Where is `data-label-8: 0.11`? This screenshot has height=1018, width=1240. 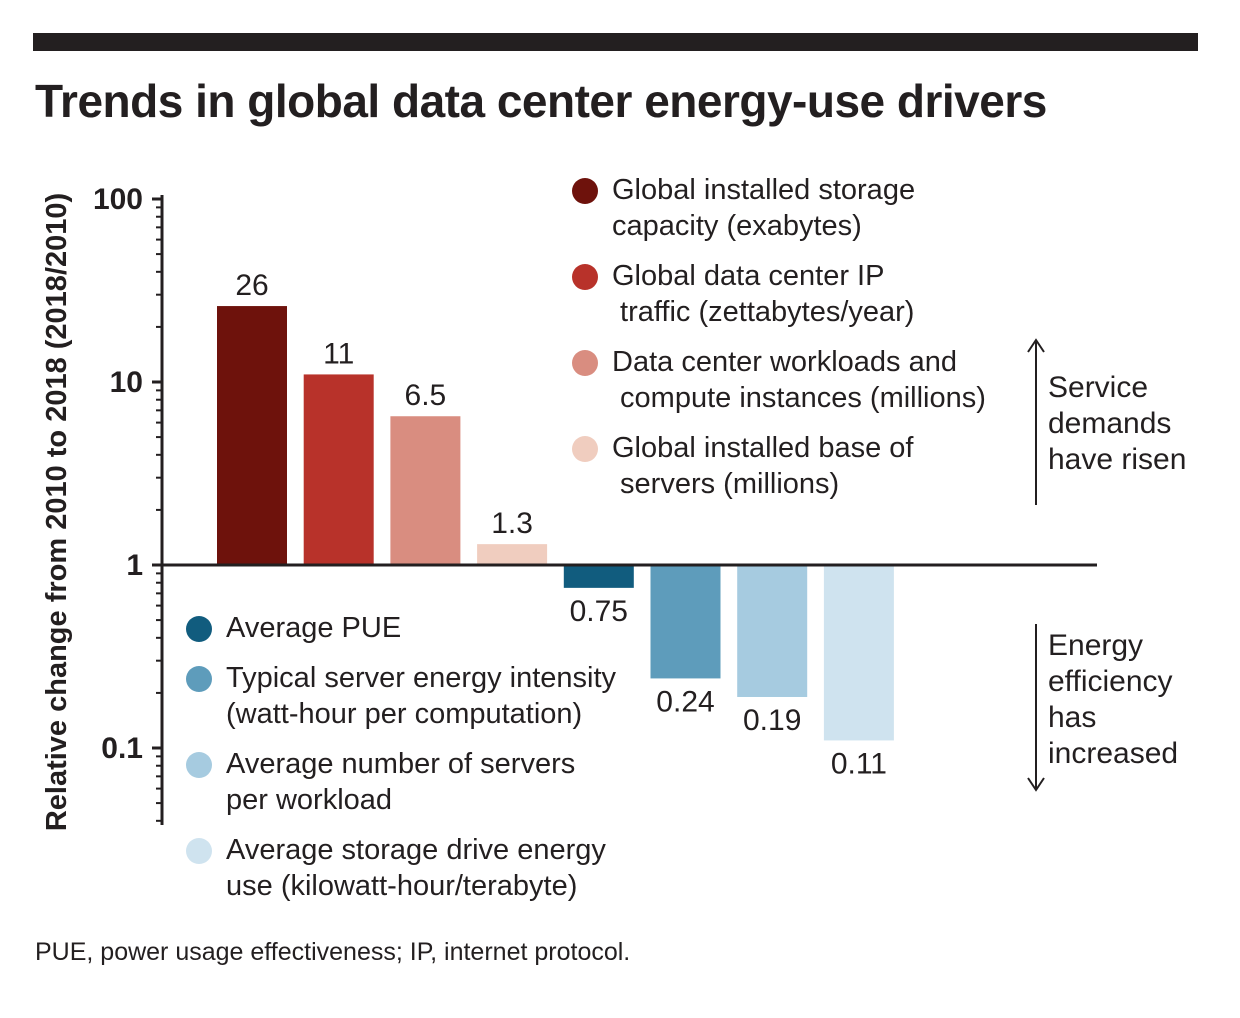
data-label-8: 0.11 is located at coordinates (859, 763).